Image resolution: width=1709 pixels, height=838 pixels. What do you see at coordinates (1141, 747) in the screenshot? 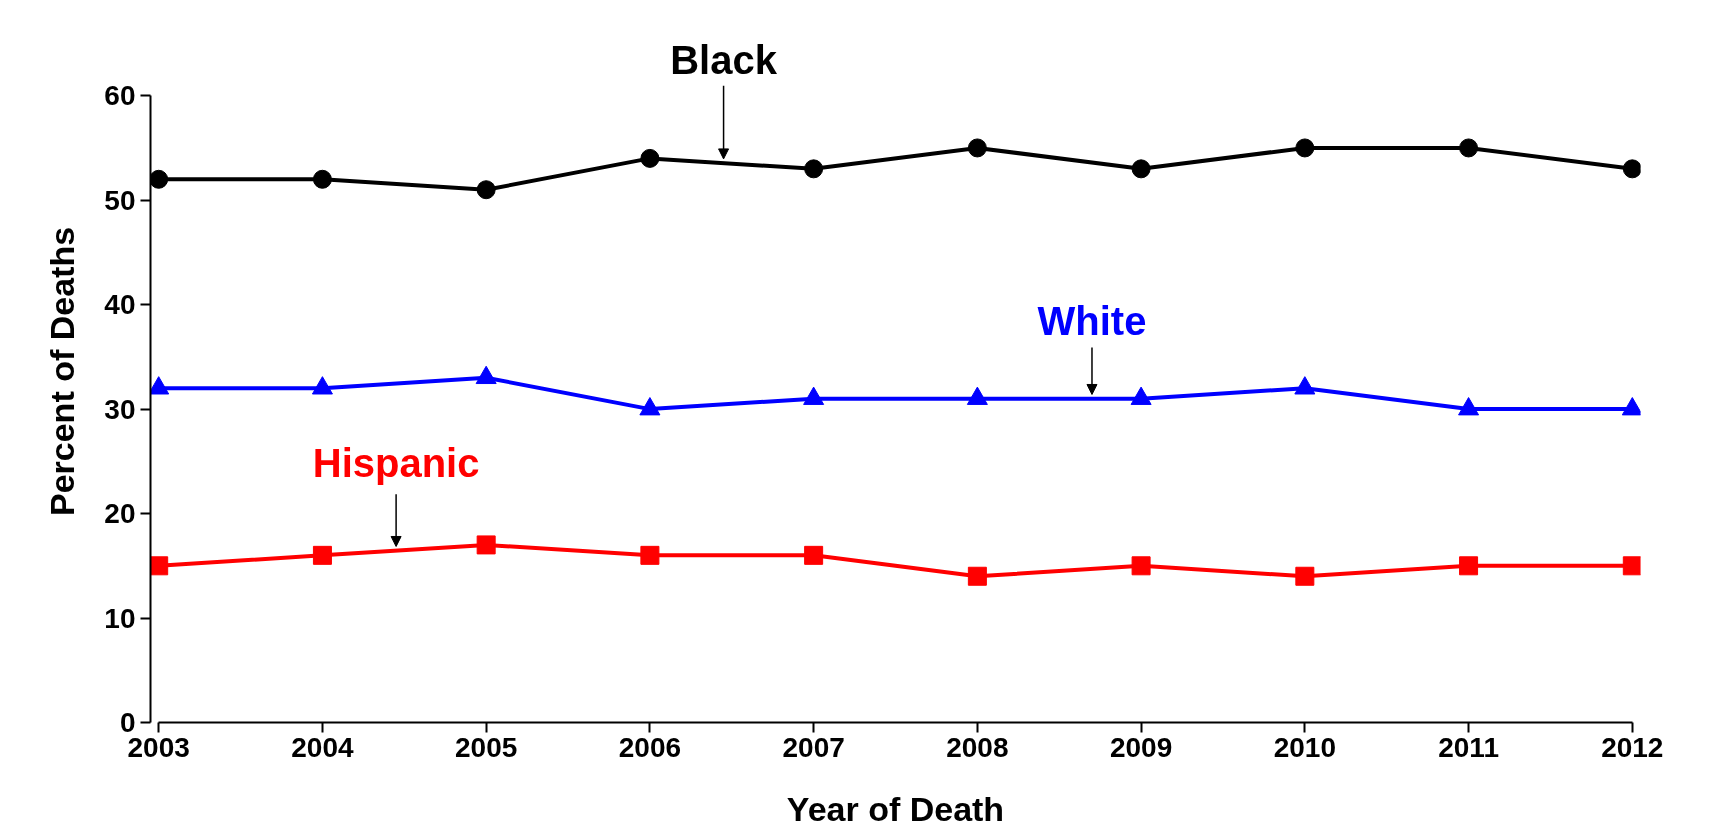
I see `x-tick-label: 2009` at bounding box center [1141, 747].